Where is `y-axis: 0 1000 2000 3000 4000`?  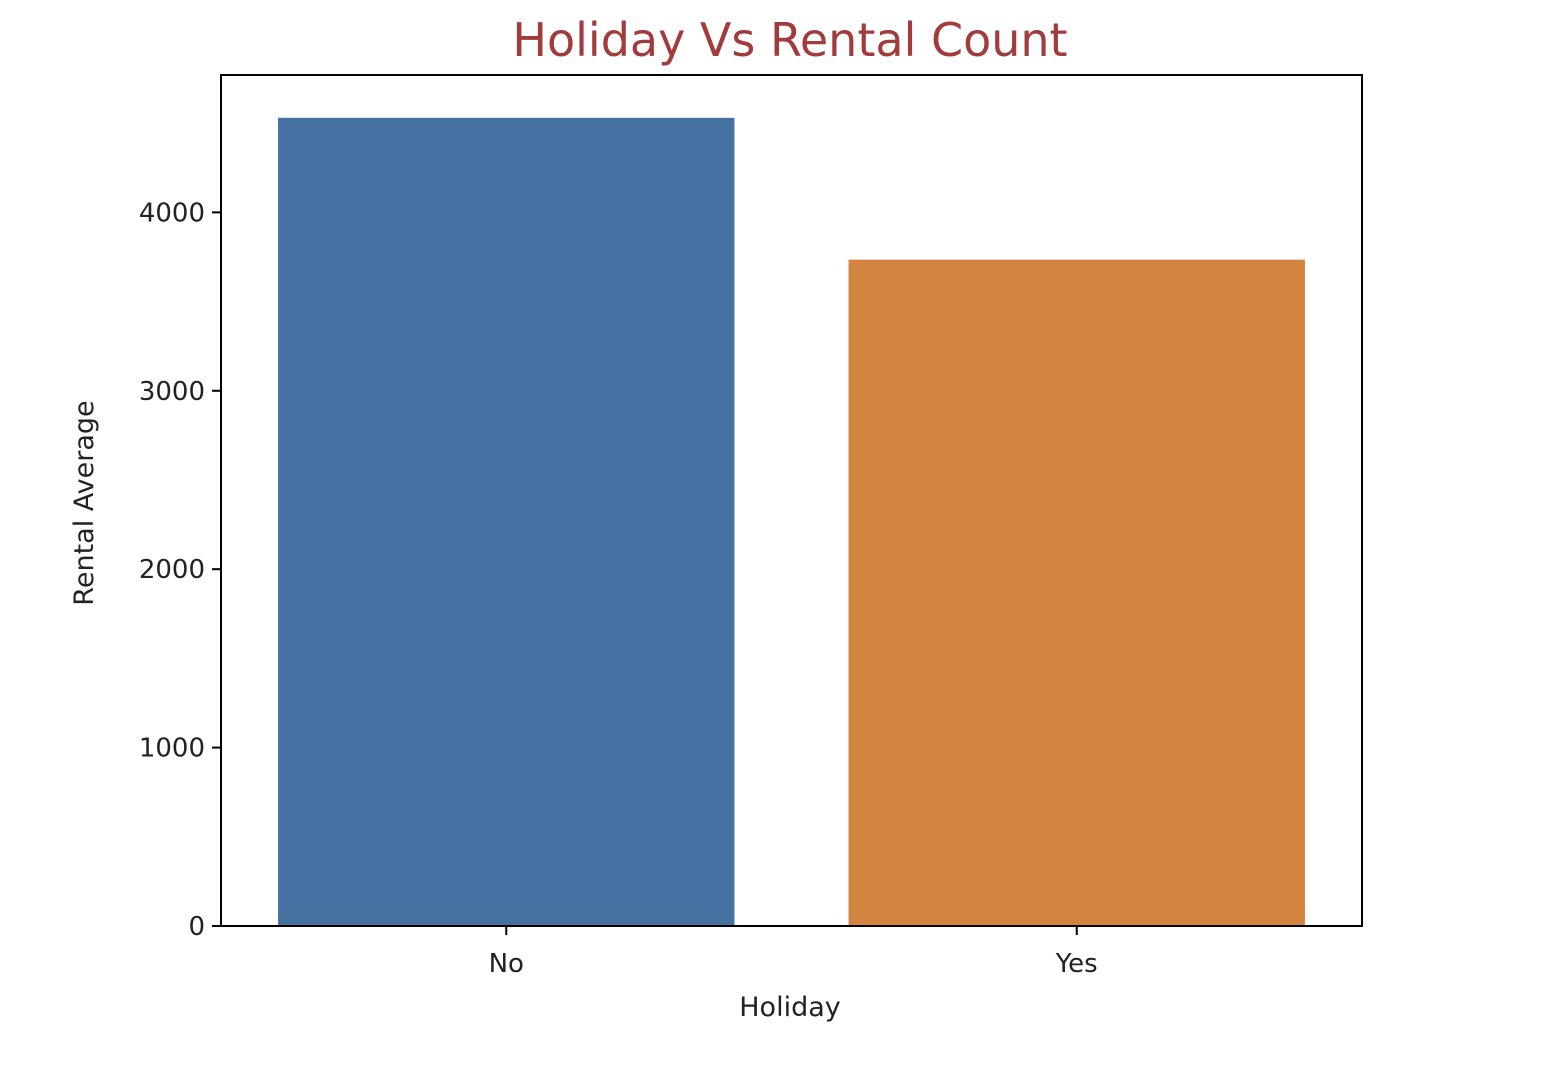 y-axis: 0 1000 2000 3000 4000 is located at coordinates (180, 570).